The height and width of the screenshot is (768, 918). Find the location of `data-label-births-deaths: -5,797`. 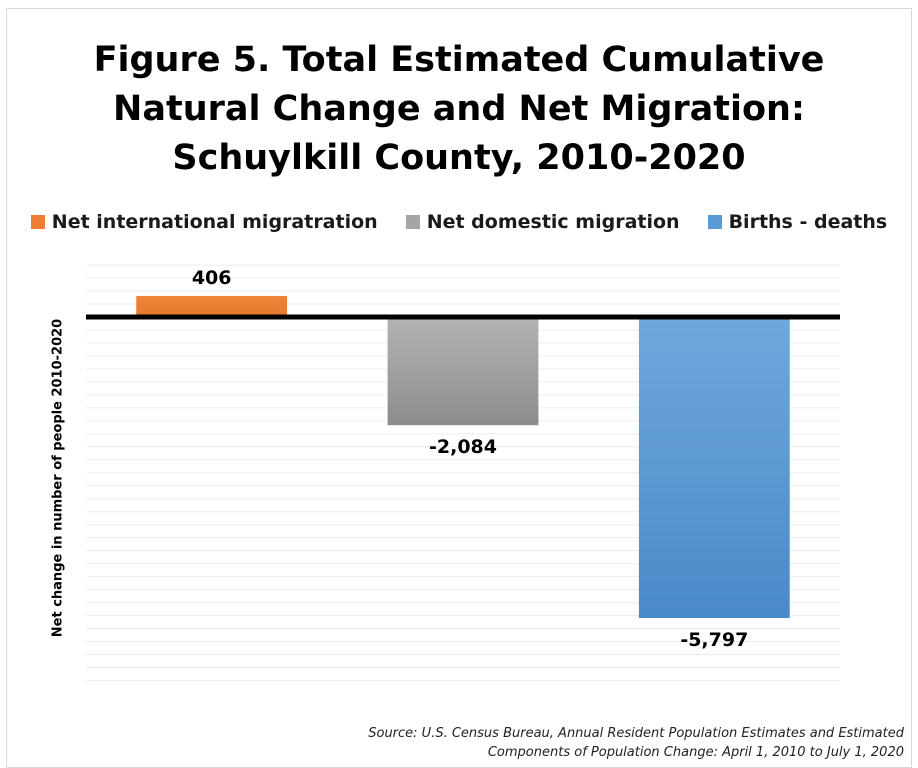

data-label-births-deaths: -5,797 is located at coordinates (714, 640).